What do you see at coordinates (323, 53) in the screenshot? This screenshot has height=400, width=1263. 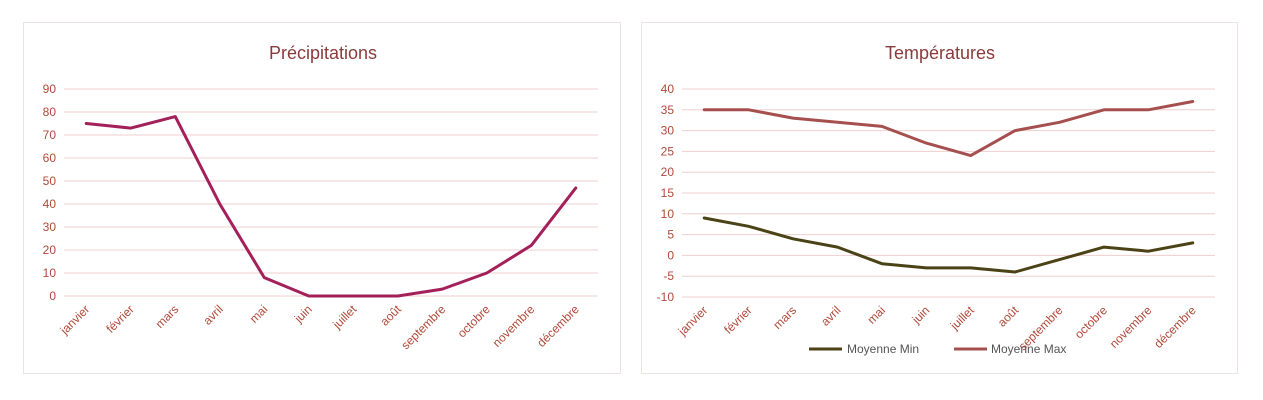 I see `precipitation-chart-title: Précipitations` at bounding box center [323, 53].